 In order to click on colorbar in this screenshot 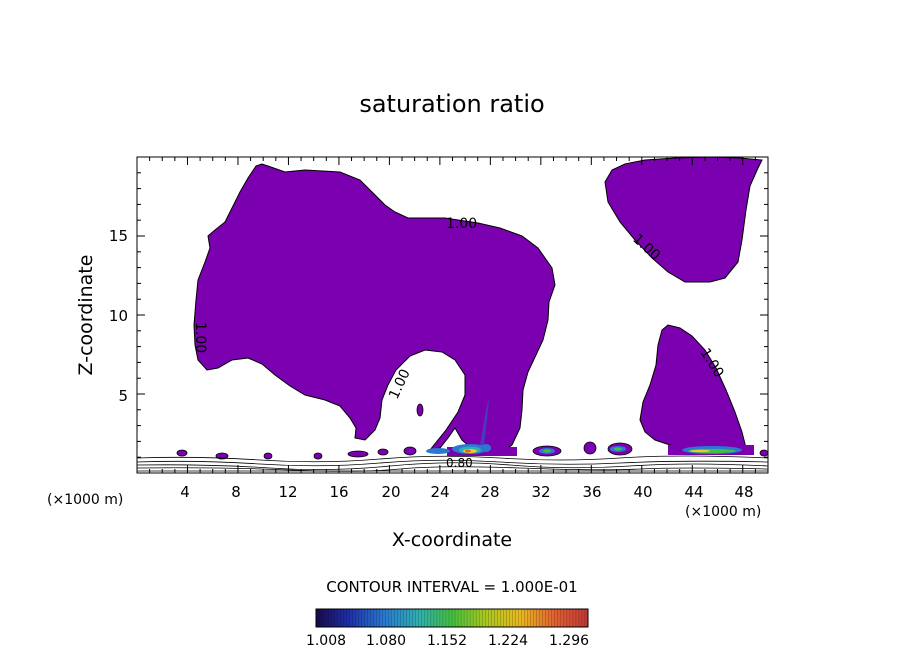, I will do `click(452, 618)`.